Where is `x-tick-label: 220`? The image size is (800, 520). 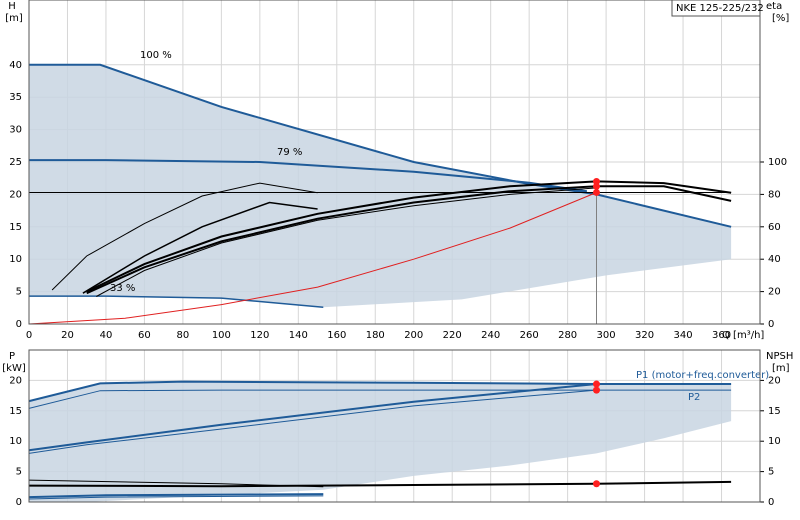 x-tick-label: 220 is located at coordinates (452, 335).